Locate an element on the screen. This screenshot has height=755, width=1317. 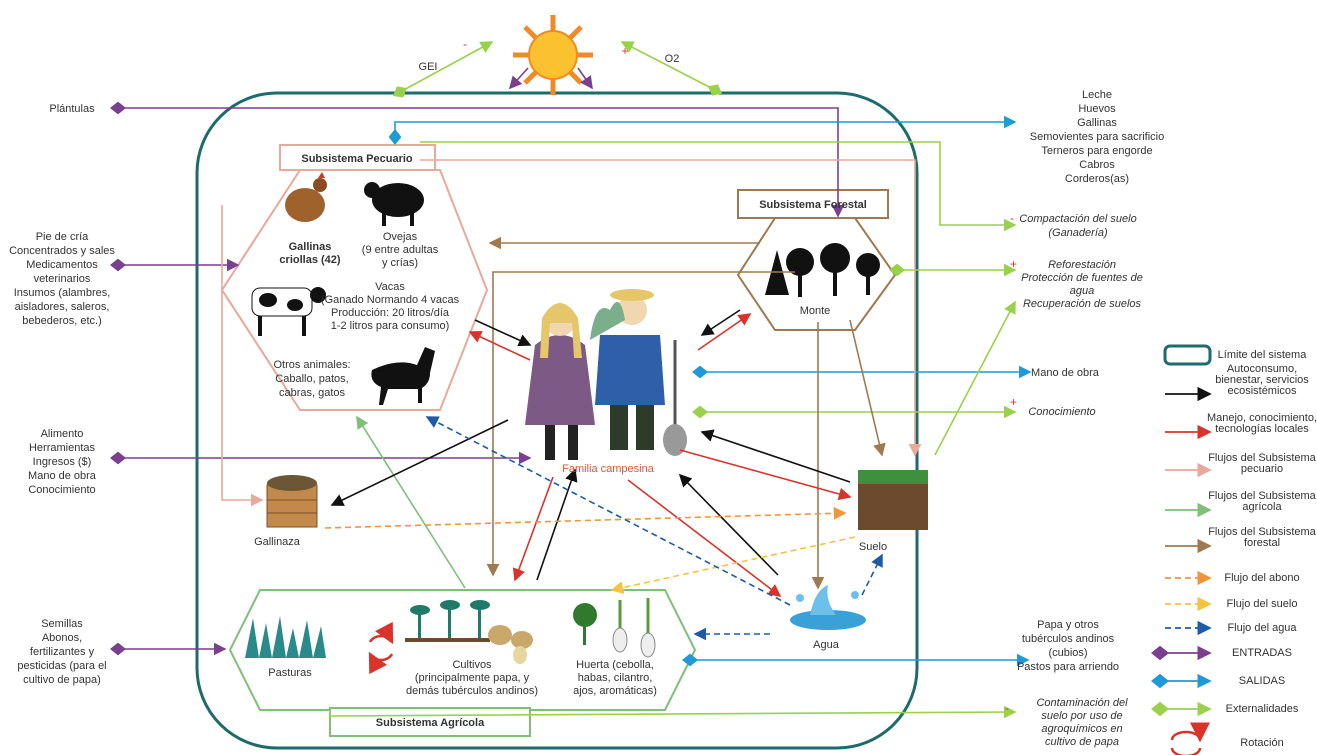
input-label: Plántulas is located at coordinates (72, 109).